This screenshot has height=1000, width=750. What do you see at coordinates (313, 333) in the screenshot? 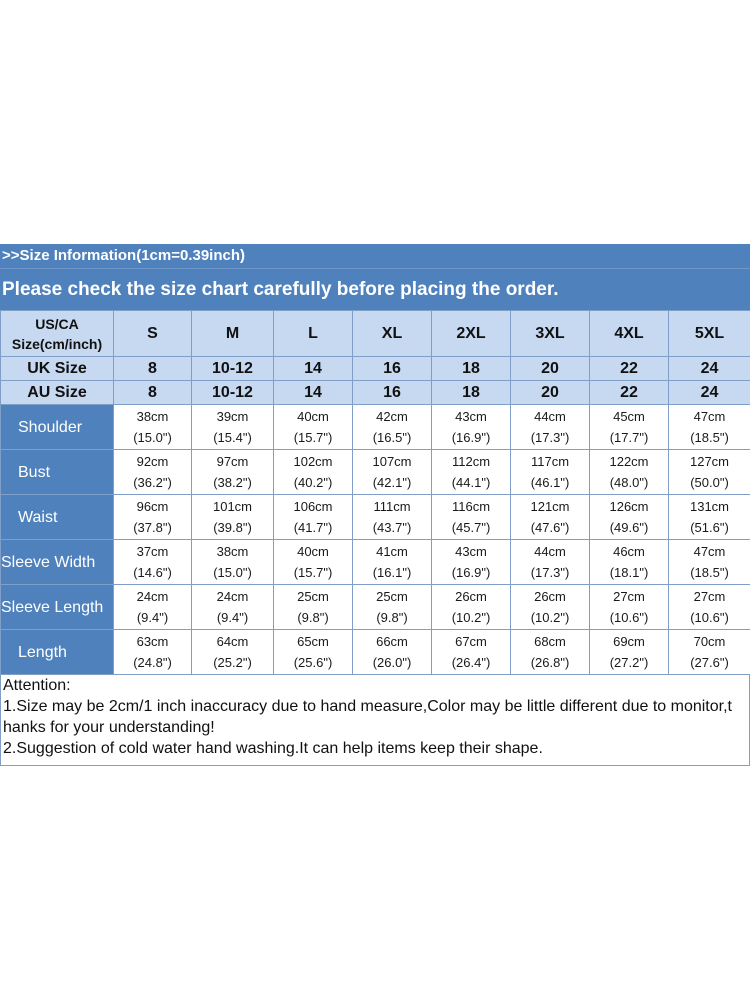
I see `us-size-cell: L` at bounding box center [313, 333].